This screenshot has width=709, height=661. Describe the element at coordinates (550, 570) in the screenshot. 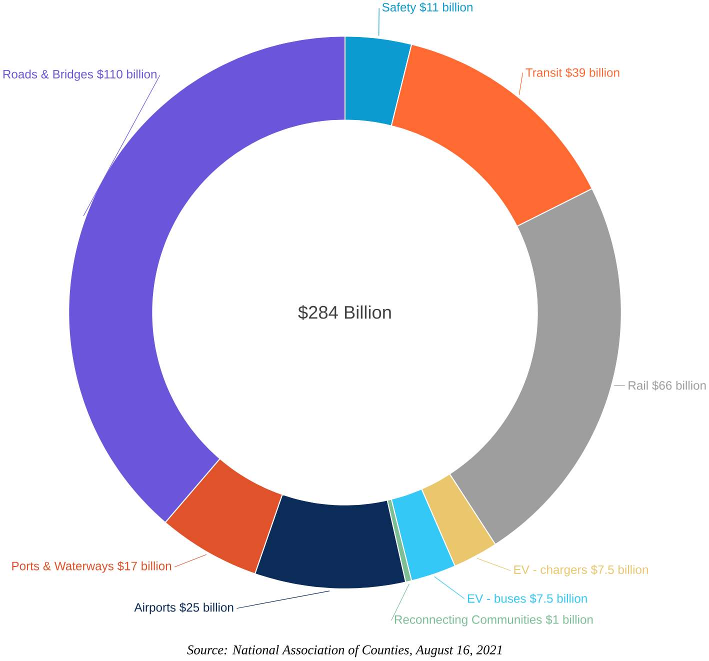

I see `slice-label: EV - chargers` at that location.